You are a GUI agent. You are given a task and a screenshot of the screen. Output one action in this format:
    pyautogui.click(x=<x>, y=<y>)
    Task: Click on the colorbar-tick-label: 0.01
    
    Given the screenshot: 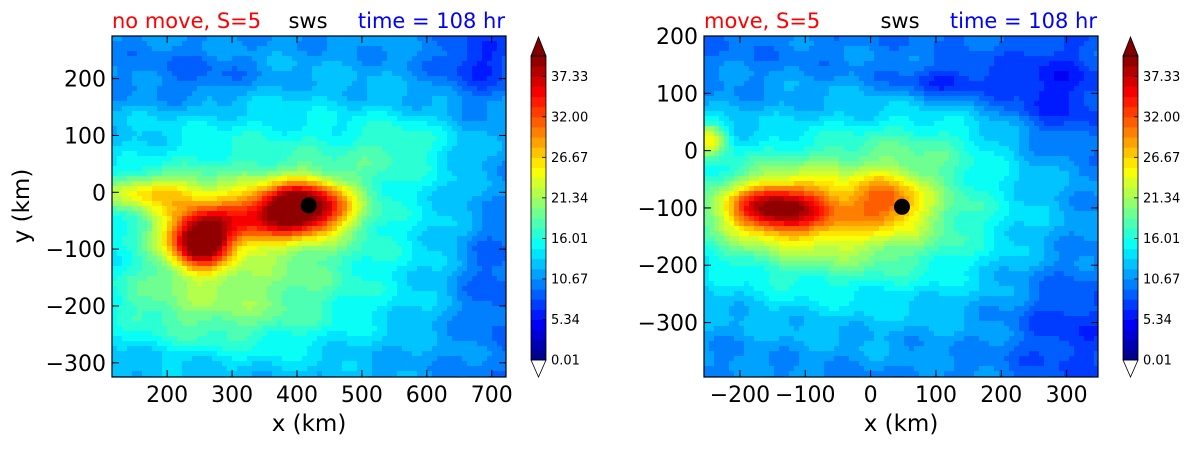 What is the action you would take?
    pyautogui.click(x=1157, y=361)
    